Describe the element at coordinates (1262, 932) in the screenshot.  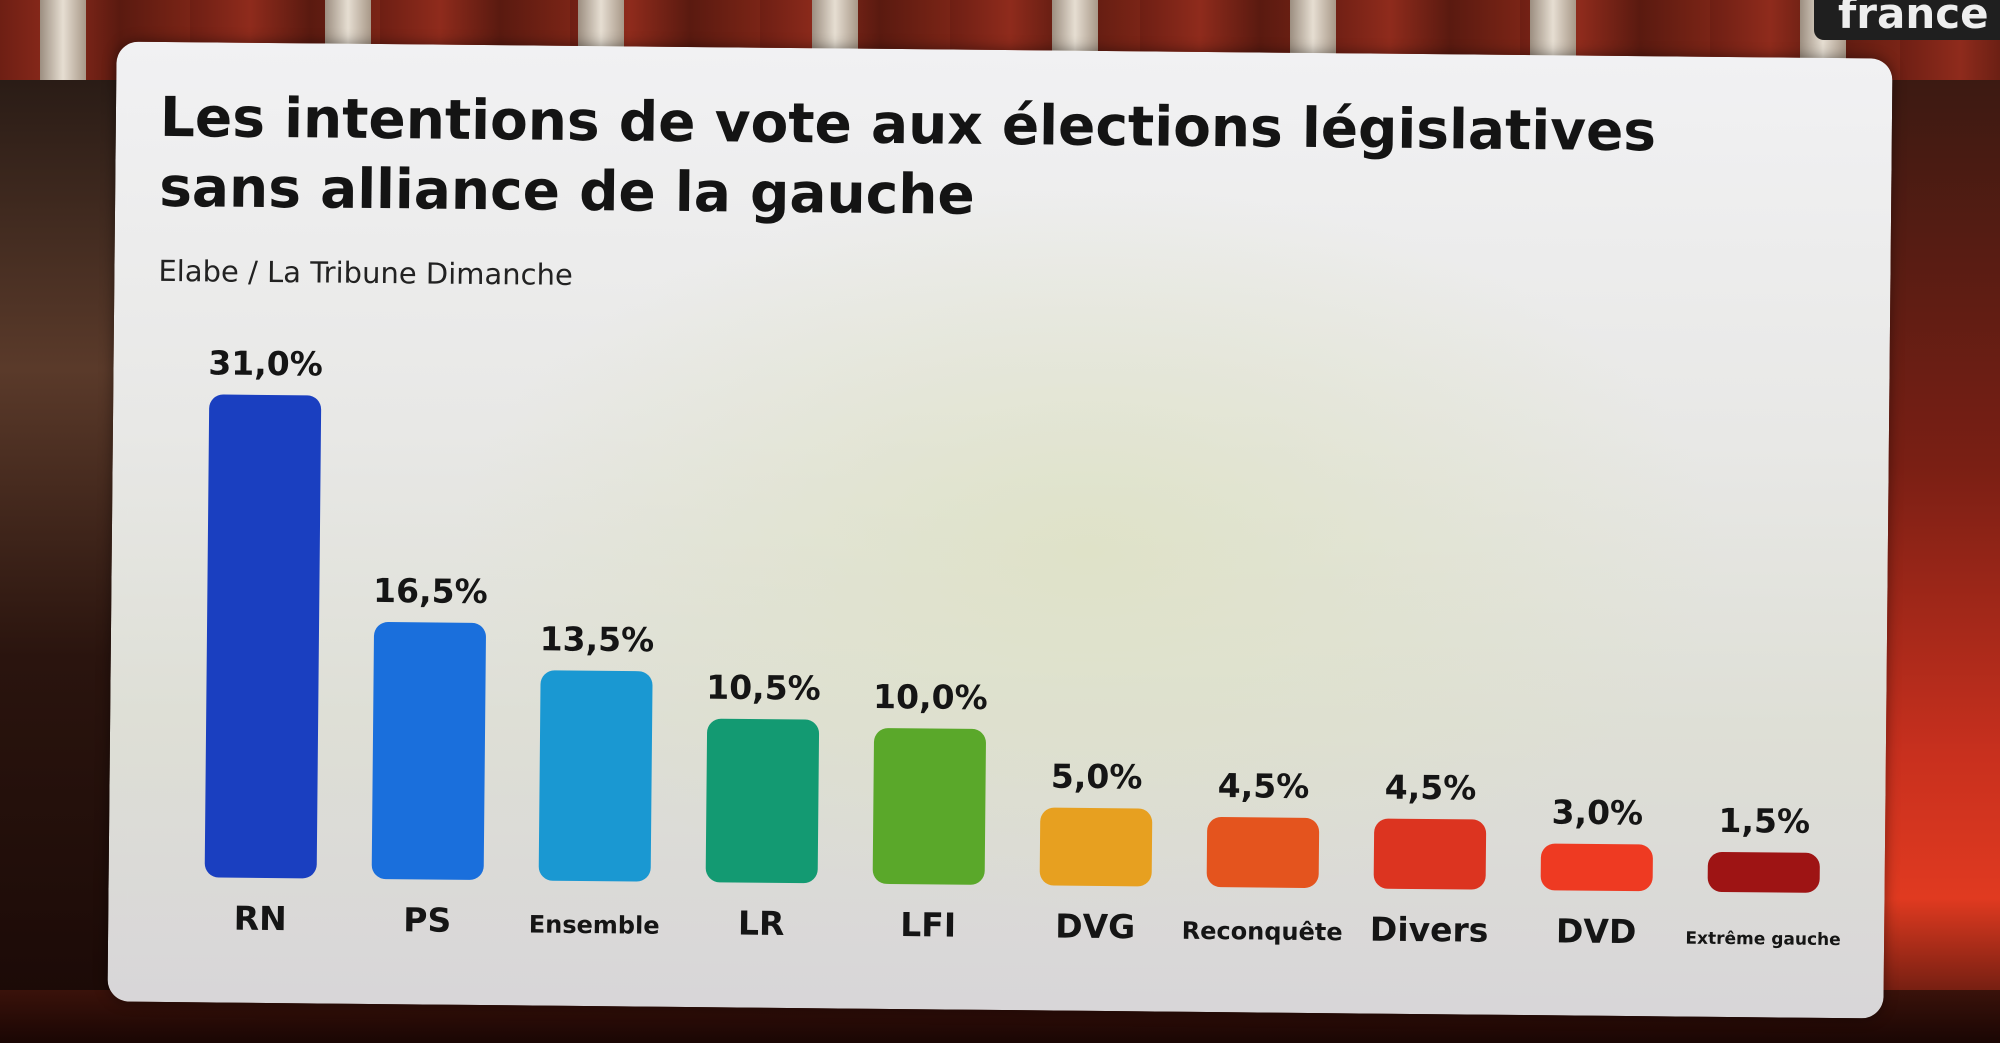
I see `category-label-6: Reconquête` at that location.